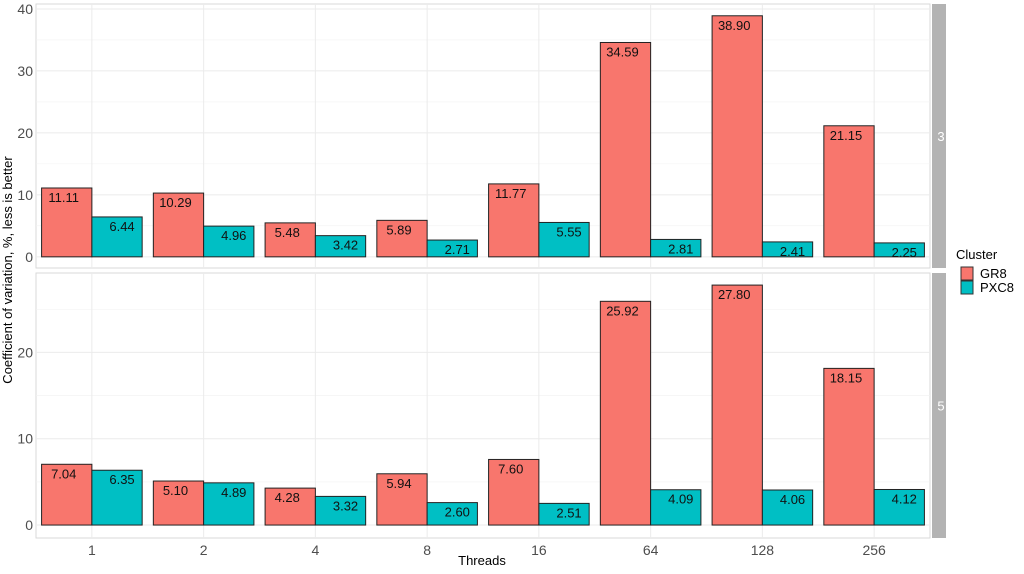 Image resolution: width=1024 pixels, height=574 pixels. Describe the element at coordinates (622, 51) in the screenshot. I see `data-label-GR8: 34.59` at that location.